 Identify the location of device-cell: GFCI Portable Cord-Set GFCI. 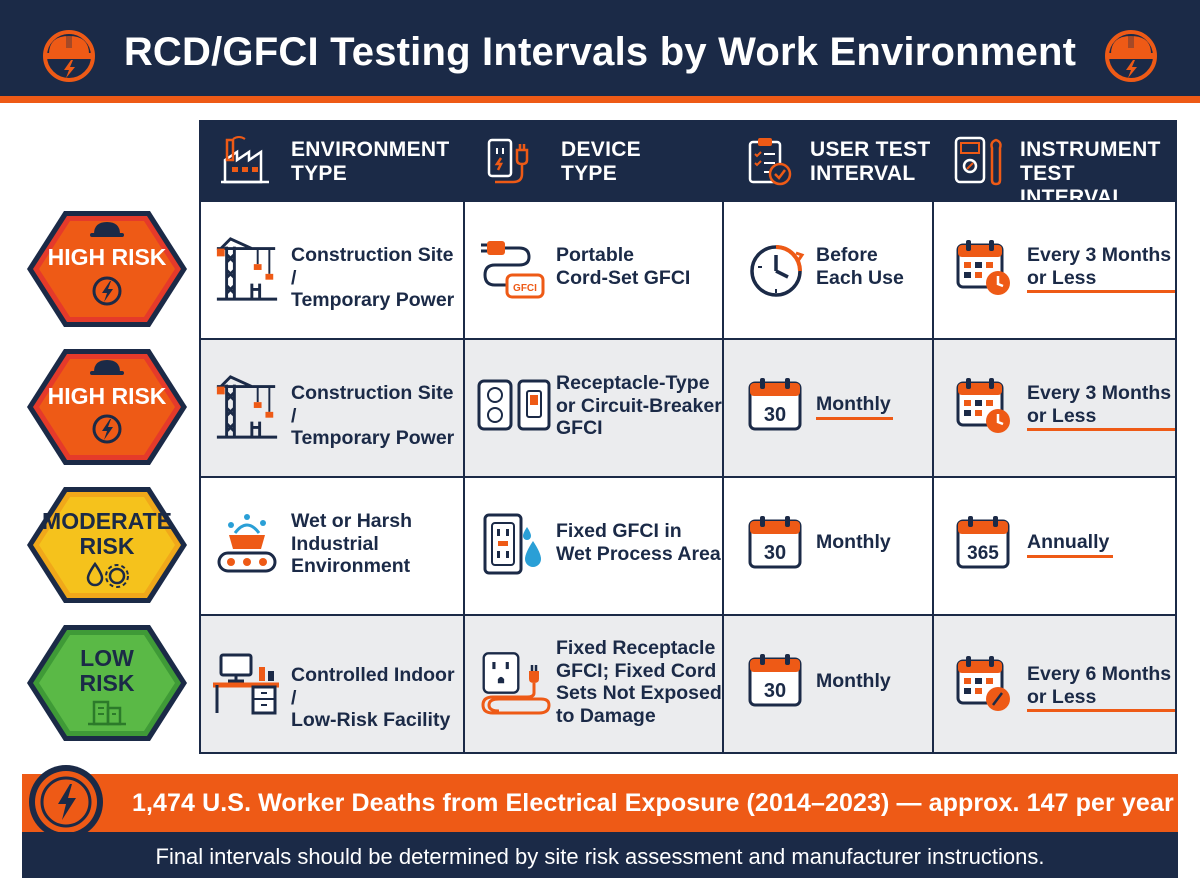
(593, 270).